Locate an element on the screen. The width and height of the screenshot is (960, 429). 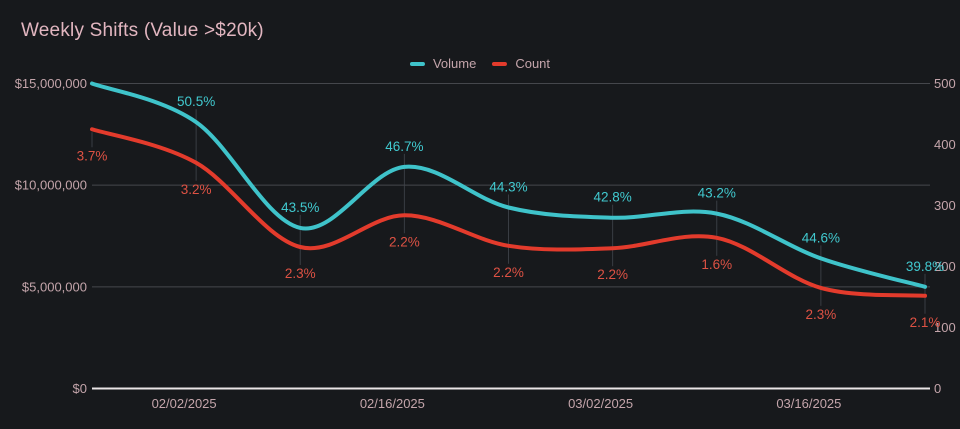
right-axis-tick: 300 is located at coordinates (945, 205).